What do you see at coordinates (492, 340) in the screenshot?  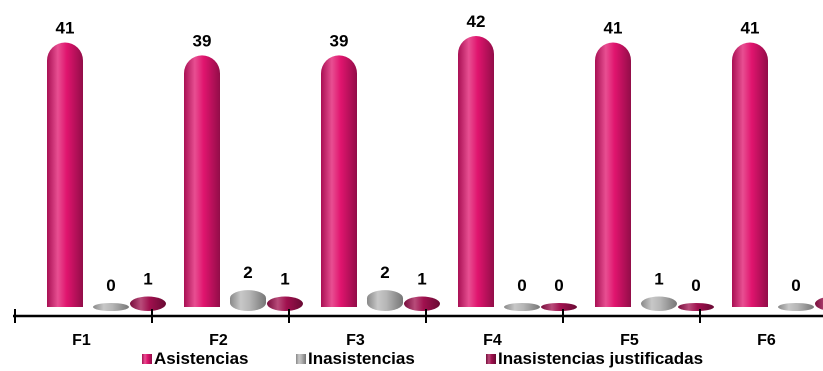 I see `x-tick-label-f4: F4` at bounding box center [492, 340].